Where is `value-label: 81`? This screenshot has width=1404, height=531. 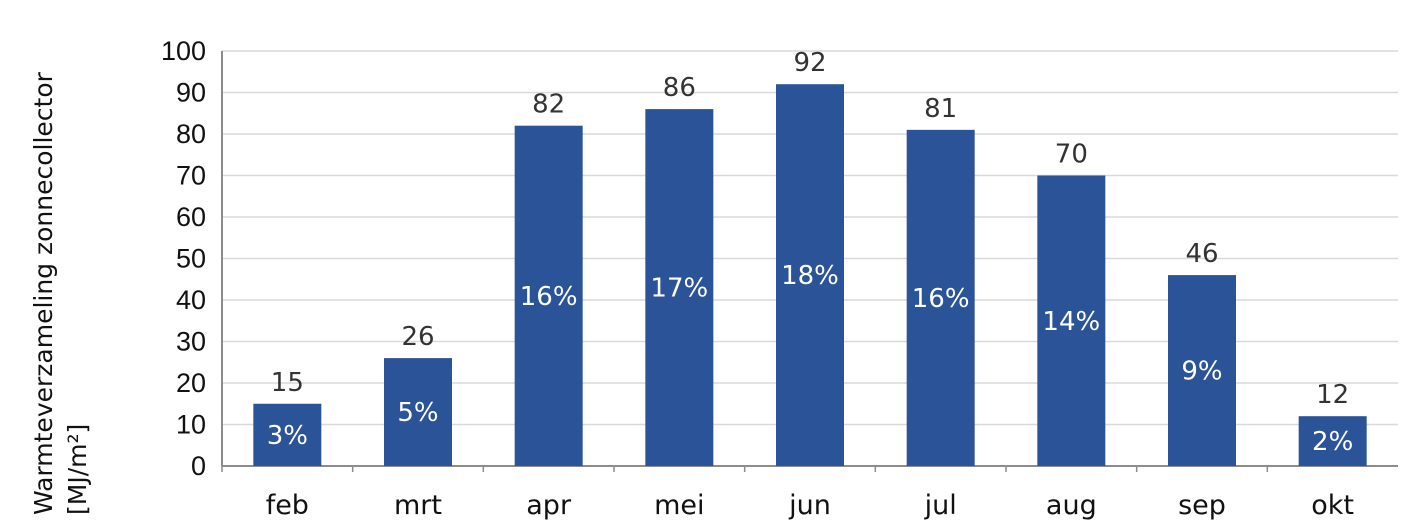 value-label: 81 is located at coordinates (940, 109).